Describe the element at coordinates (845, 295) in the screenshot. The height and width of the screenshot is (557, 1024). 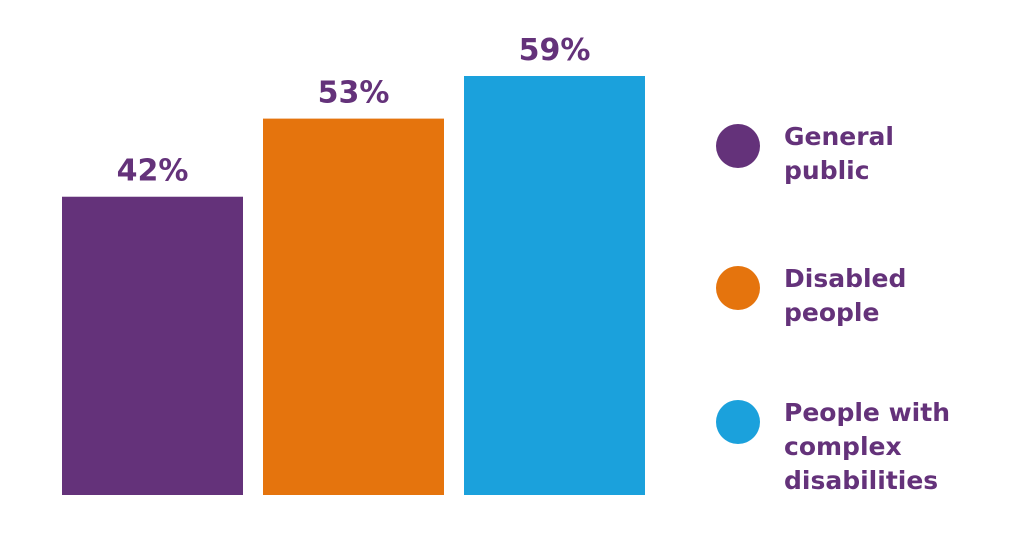
I see `legend-label: Disabled people` at that location.